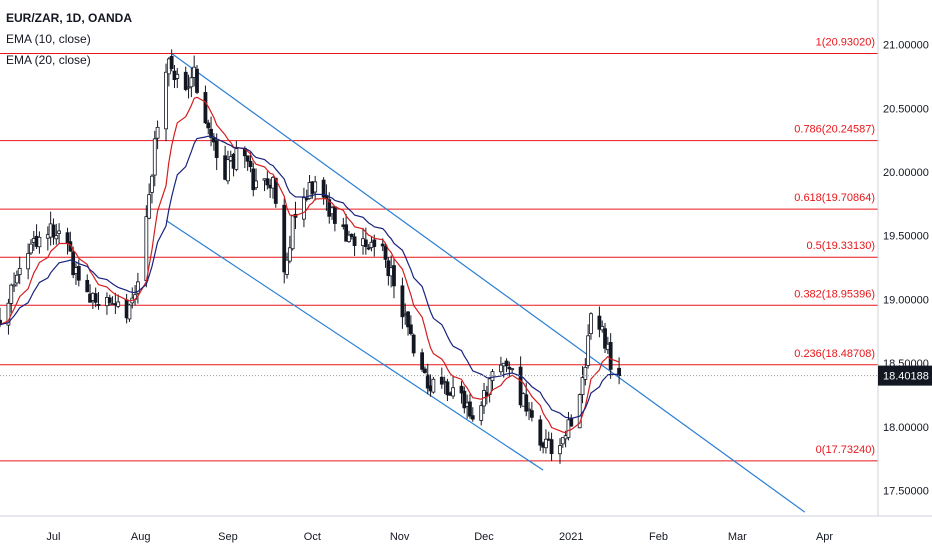 This screenshot has height=555, width=932. What do you see at coordinates (834, 294) in the screenshot?
I see `fib-label-4: 0.382(18.95396)` at bounding box center [834, 294].